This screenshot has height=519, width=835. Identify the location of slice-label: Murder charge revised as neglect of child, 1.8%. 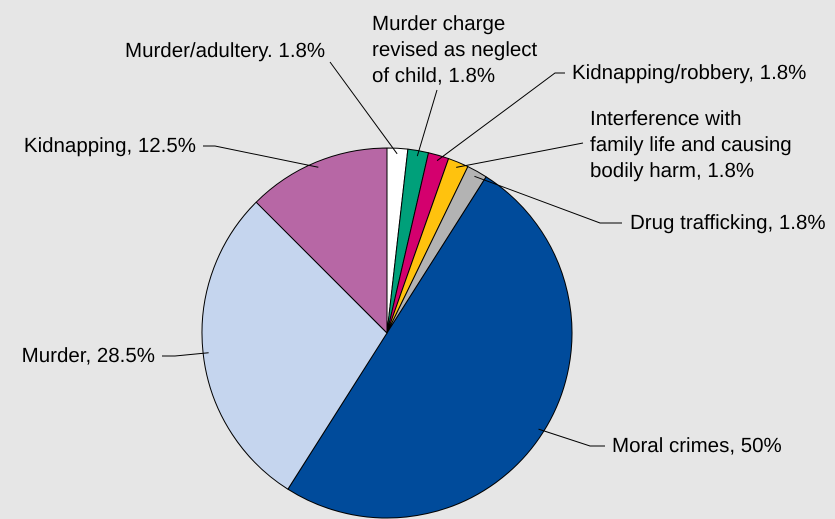
(455, 49).